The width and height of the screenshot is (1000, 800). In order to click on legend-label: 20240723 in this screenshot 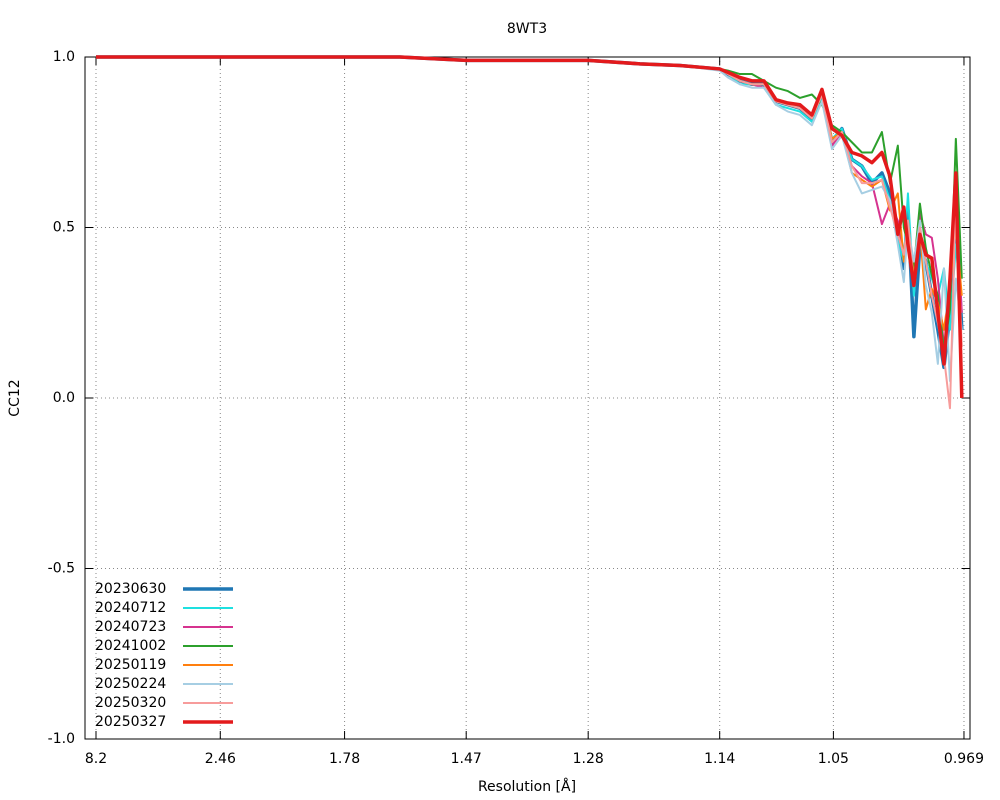, I will do `click(130, 627)`.